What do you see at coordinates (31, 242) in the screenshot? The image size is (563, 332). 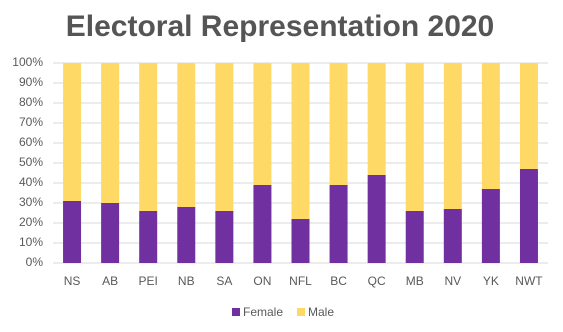 I see `y-tick-label: 10%` at bounding box center [31, 242].